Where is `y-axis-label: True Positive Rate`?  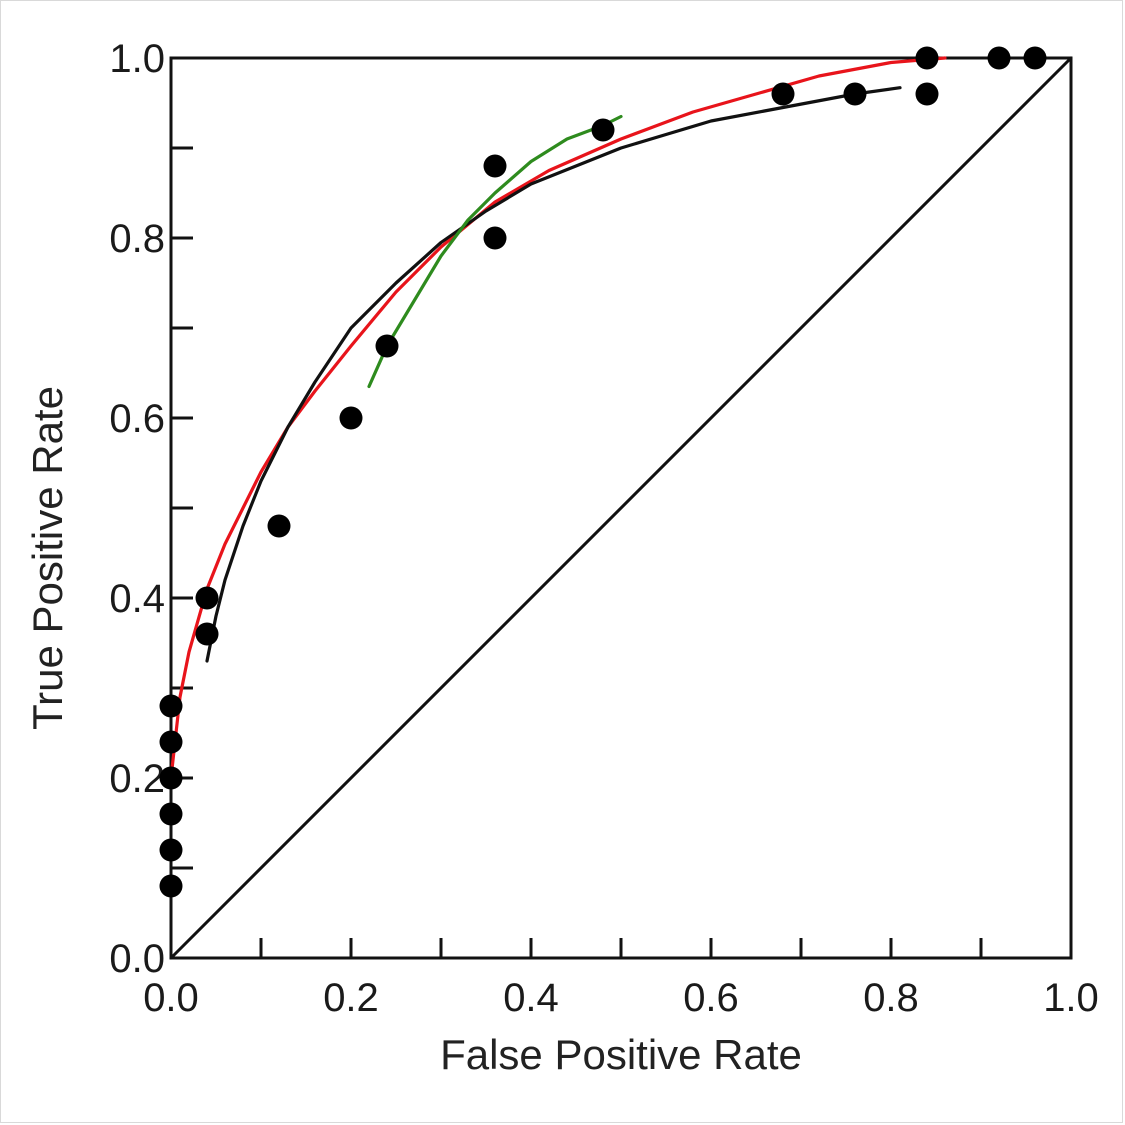
y-axis-label: True Positive Rate is located at coordinates (47, 558).